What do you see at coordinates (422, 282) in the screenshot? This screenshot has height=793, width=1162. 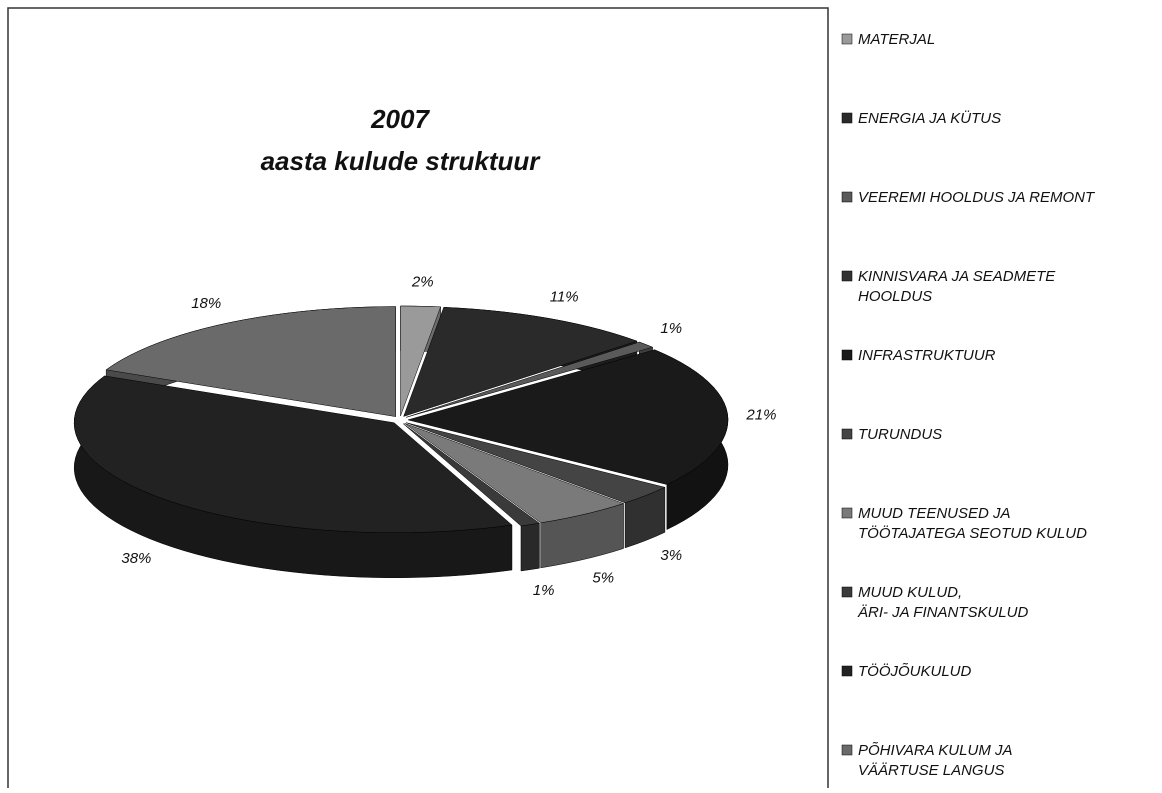 I see `data-label: 2%` at bounding box center [422, 282].